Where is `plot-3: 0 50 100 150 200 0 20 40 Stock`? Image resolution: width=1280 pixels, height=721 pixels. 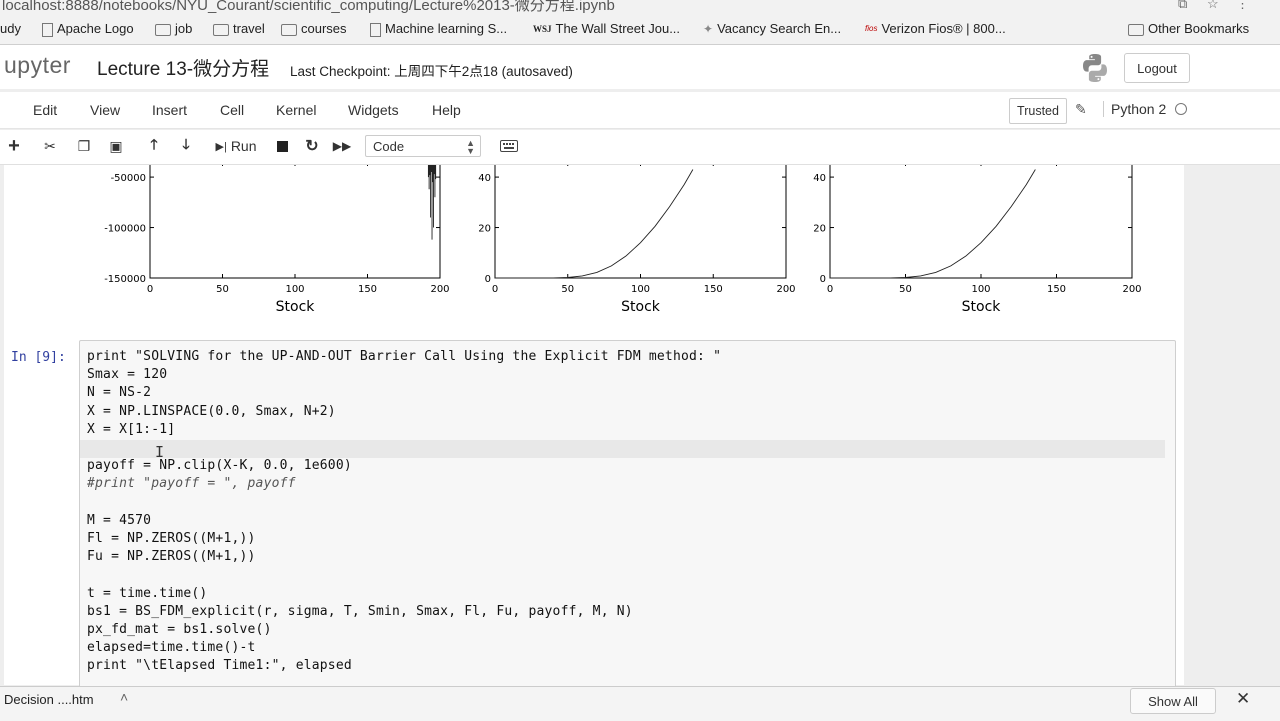 plot-3: 0 50 100 150 200 0 20 40 Stock is located at coordinates (977, 240).